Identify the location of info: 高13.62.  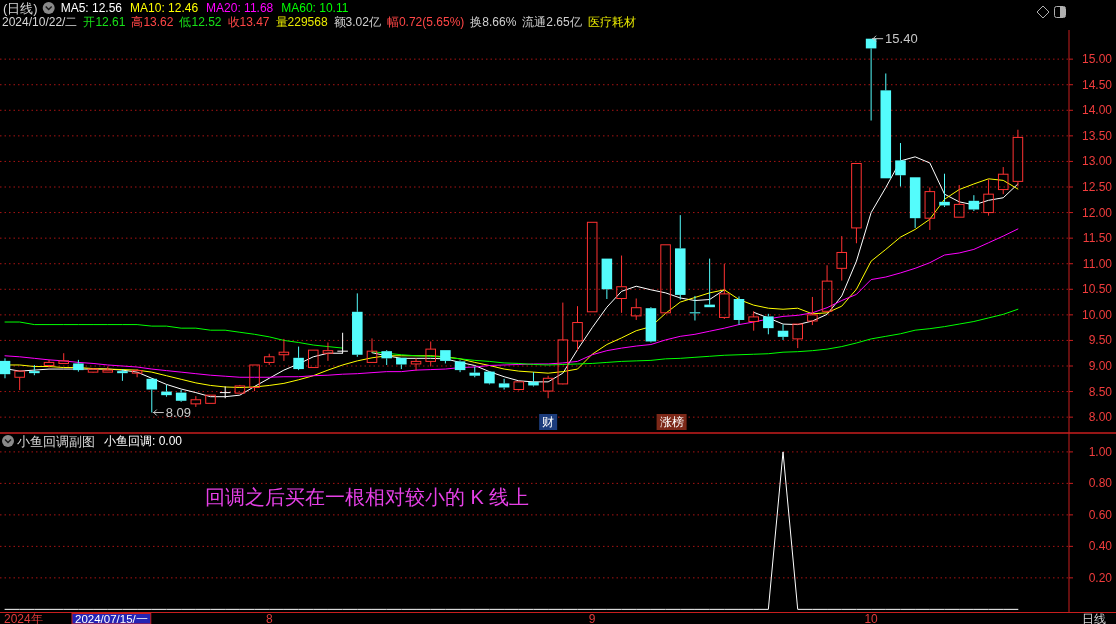
(152, 22).